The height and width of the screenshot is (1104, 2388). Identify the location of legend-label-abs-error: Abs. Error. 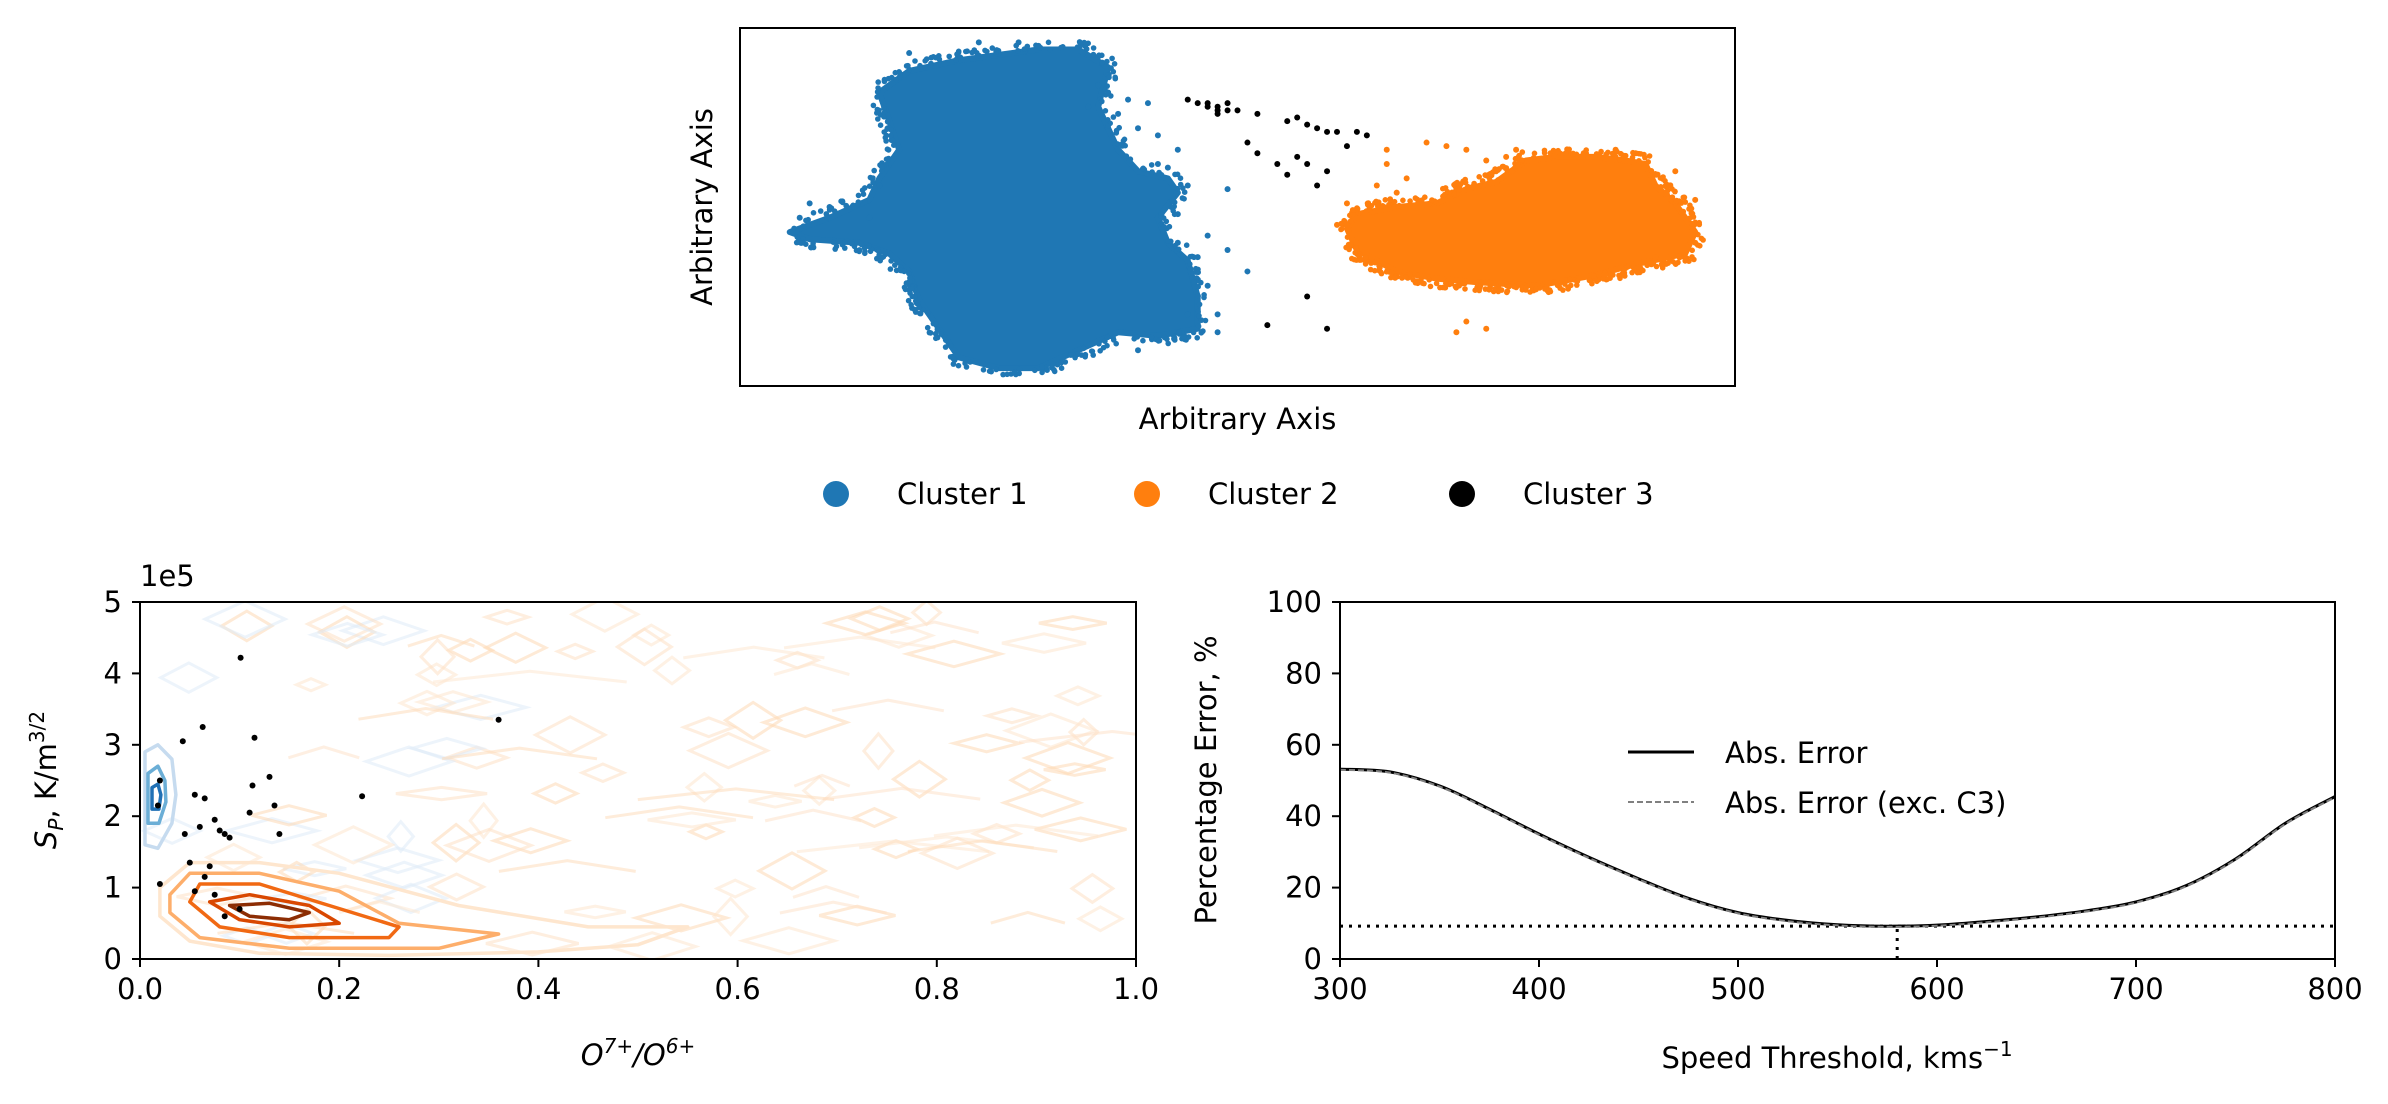
(1796, 753).